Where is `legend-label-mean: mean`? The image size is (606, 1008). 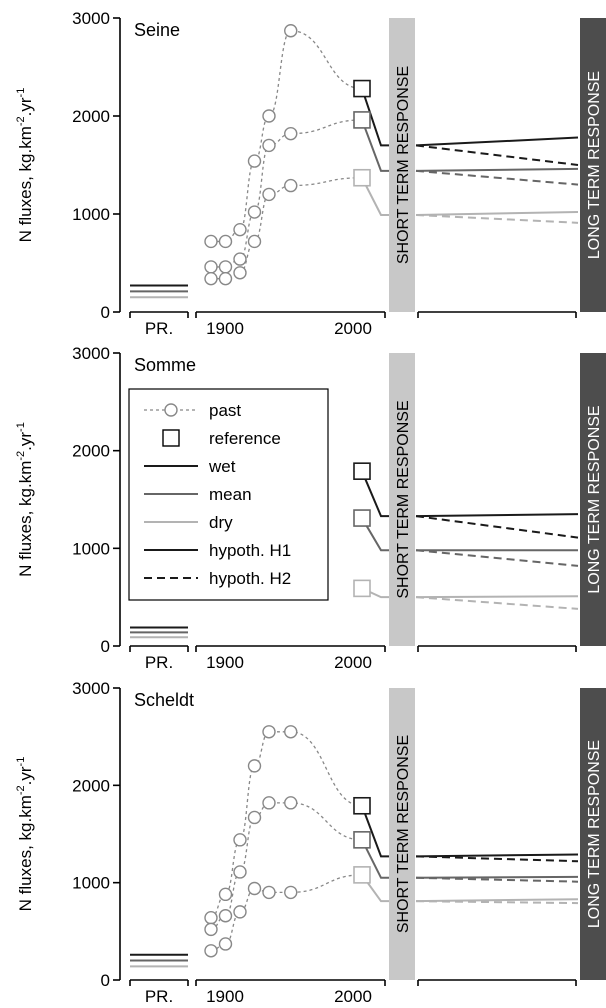 legend-label-mean: mean is located at coordinates (230, 494).